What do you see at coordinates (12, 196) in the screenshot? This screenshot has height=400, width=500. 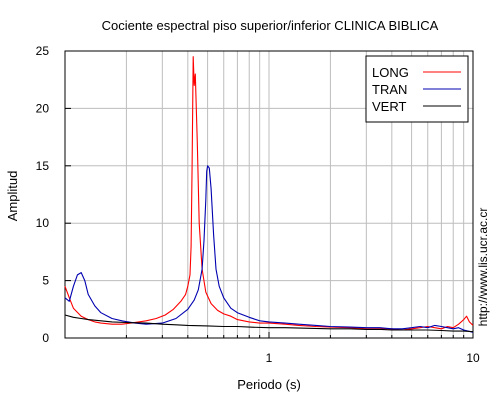 I see `y-axis-label: Amplitud` at bounding box center [12, 196].